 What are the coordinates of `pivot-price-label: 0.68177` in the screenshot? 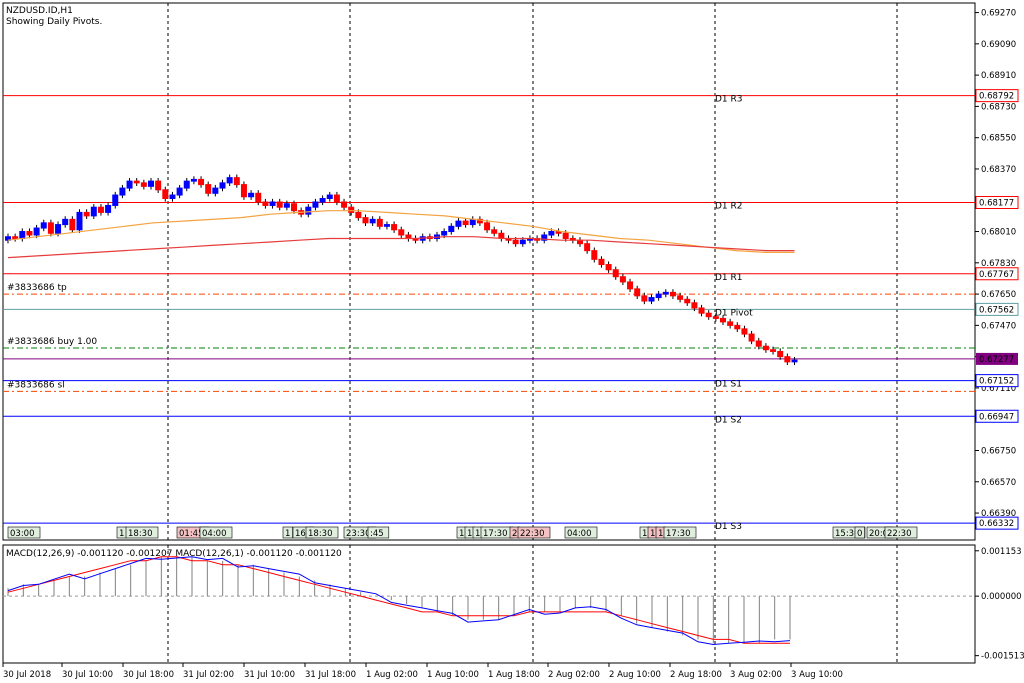 It's located at (996, 204).